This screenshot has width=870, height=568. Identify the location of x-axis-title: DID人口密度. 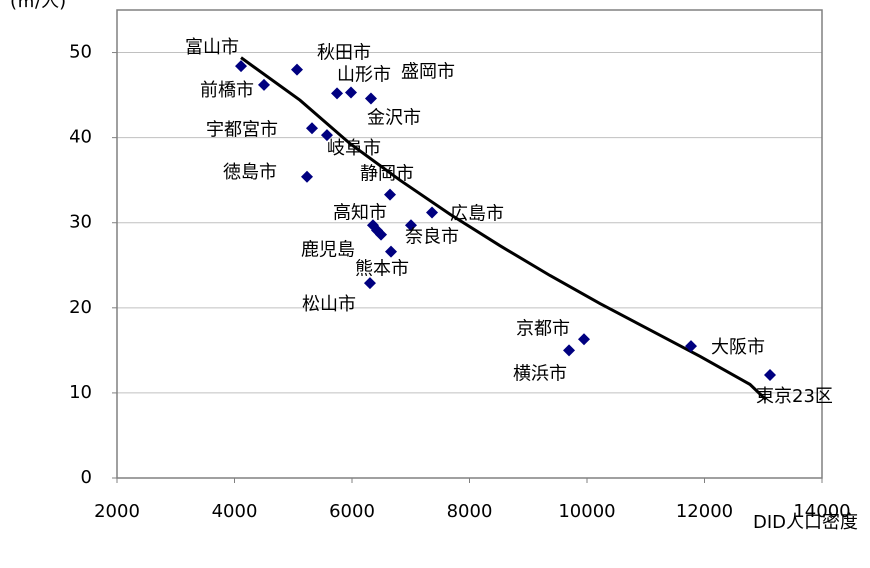
(805, 522).